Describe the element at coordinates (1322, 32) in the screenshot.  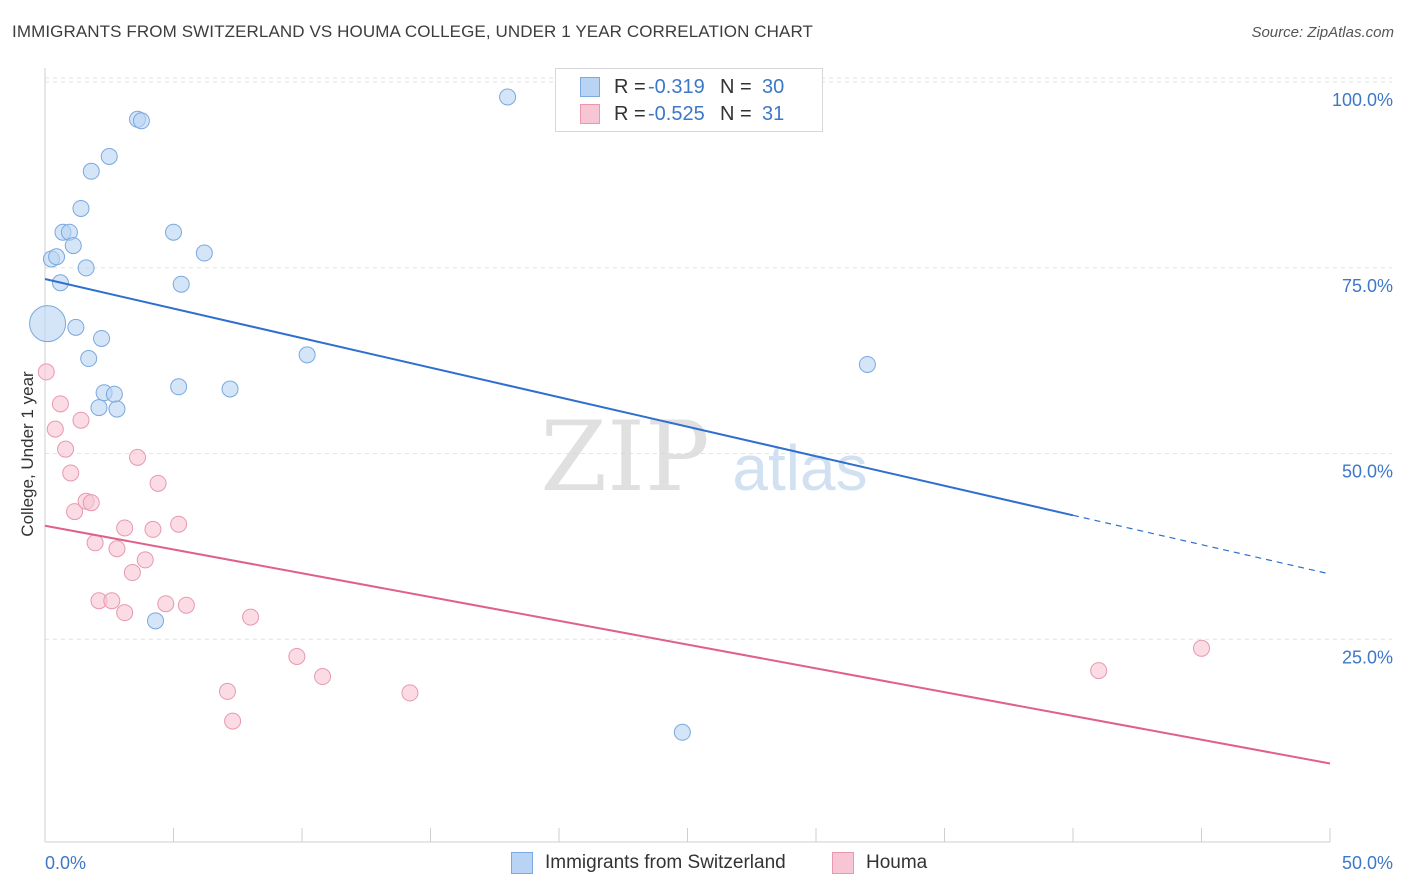
I see `source-label: Source: ZipAtlas.com` at that location.